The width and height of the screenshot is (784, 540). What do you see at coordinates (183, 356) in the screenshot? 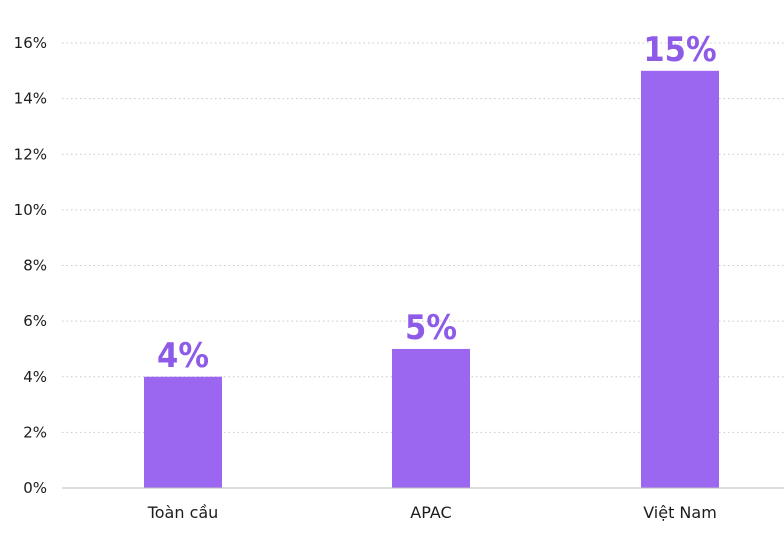
I see `data-label: 4%` at bounding box center [183, 356].